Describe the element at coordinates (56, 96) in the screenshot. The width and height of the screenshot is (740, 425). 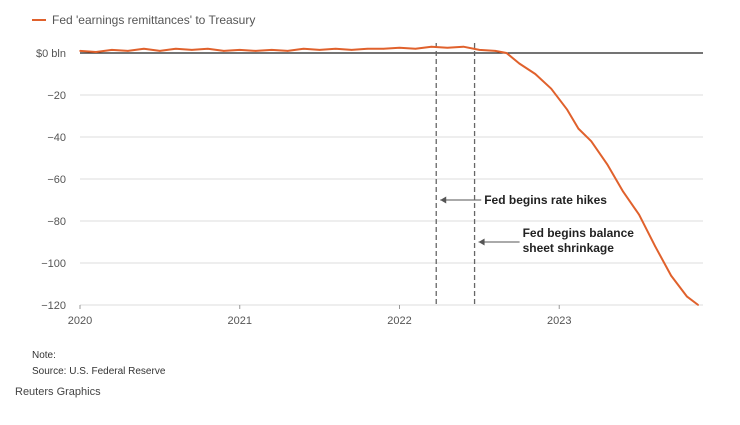
I see `y-tick-label: −20` at that location.